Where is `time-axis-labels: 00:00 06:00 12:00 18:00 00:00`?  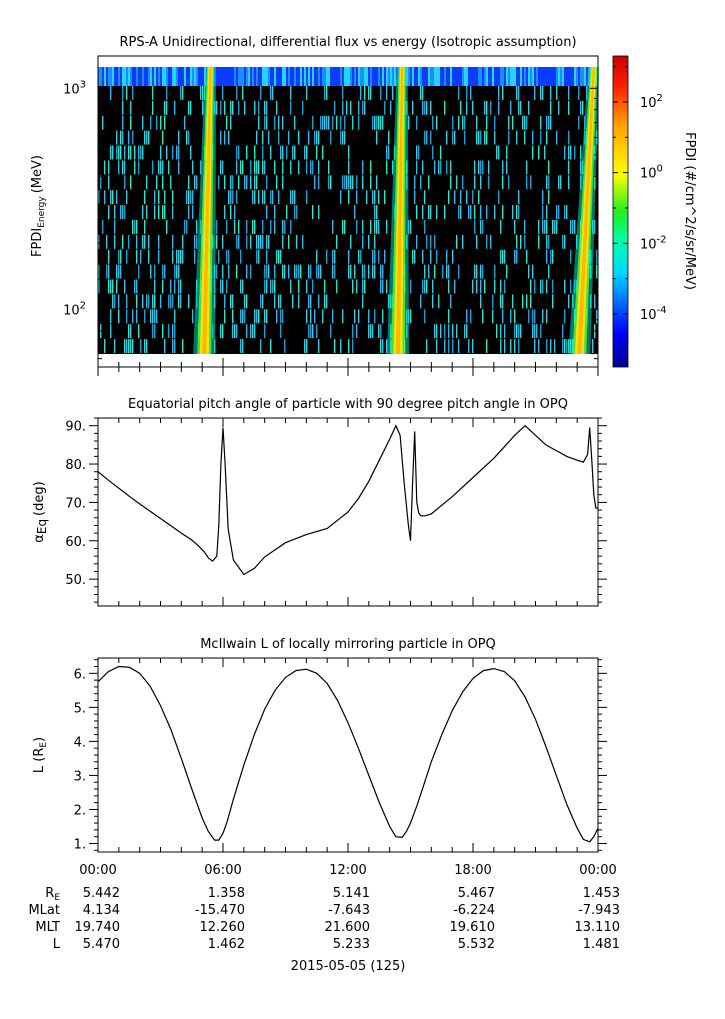 time-axis-labels: 00:00 06:00 12:00 18:00 00:00 is located at coordinates (347, 870).